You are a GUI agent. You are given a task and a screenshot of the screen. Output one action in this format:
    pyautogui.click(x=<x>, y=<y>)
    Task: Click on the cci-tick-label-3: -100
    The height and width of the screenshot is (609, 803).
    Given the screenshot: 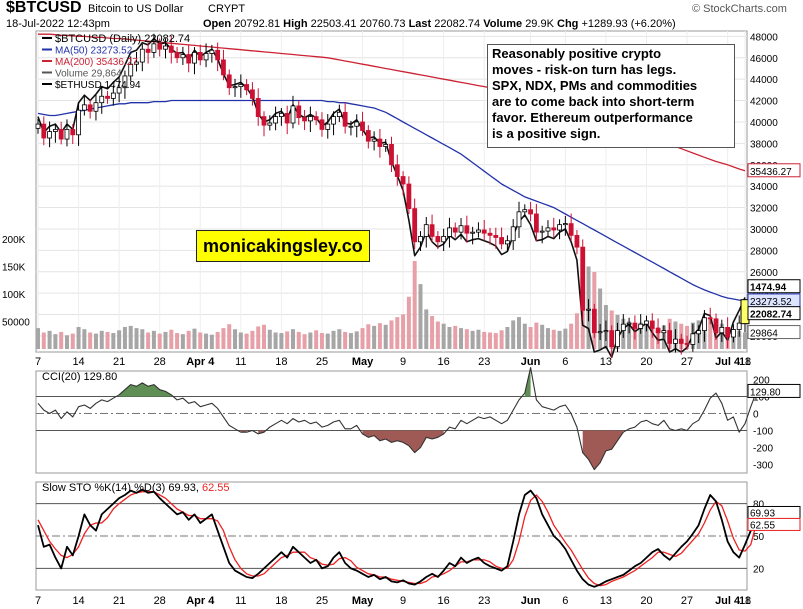 What is the action you would take?
    pyautogui.click(x=763, y=432)
    